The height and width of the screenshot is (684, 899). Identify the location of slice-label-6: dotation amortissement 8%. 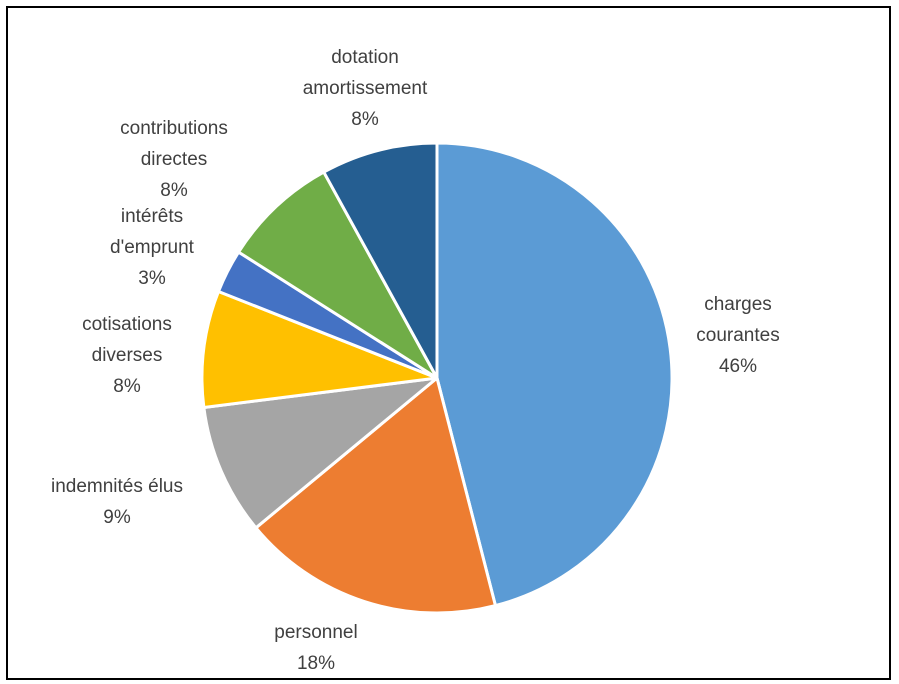
(365, 88).